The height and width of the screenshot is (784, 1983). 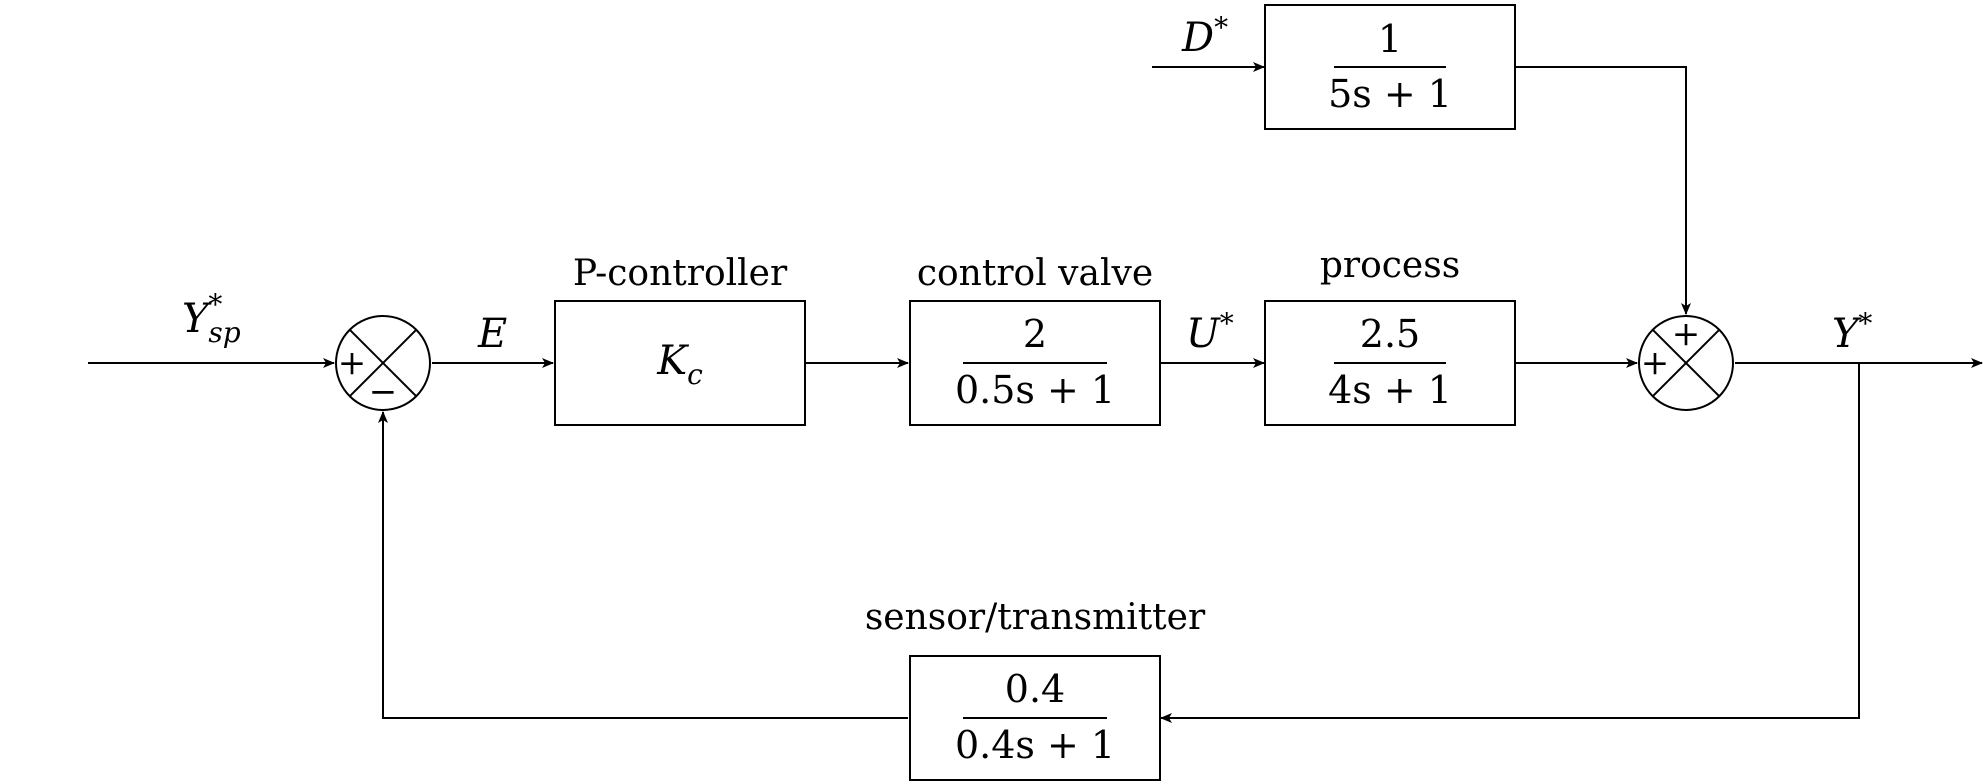 I want to click on error-junction-bottom-sign: −, so click(x=383, y=392).